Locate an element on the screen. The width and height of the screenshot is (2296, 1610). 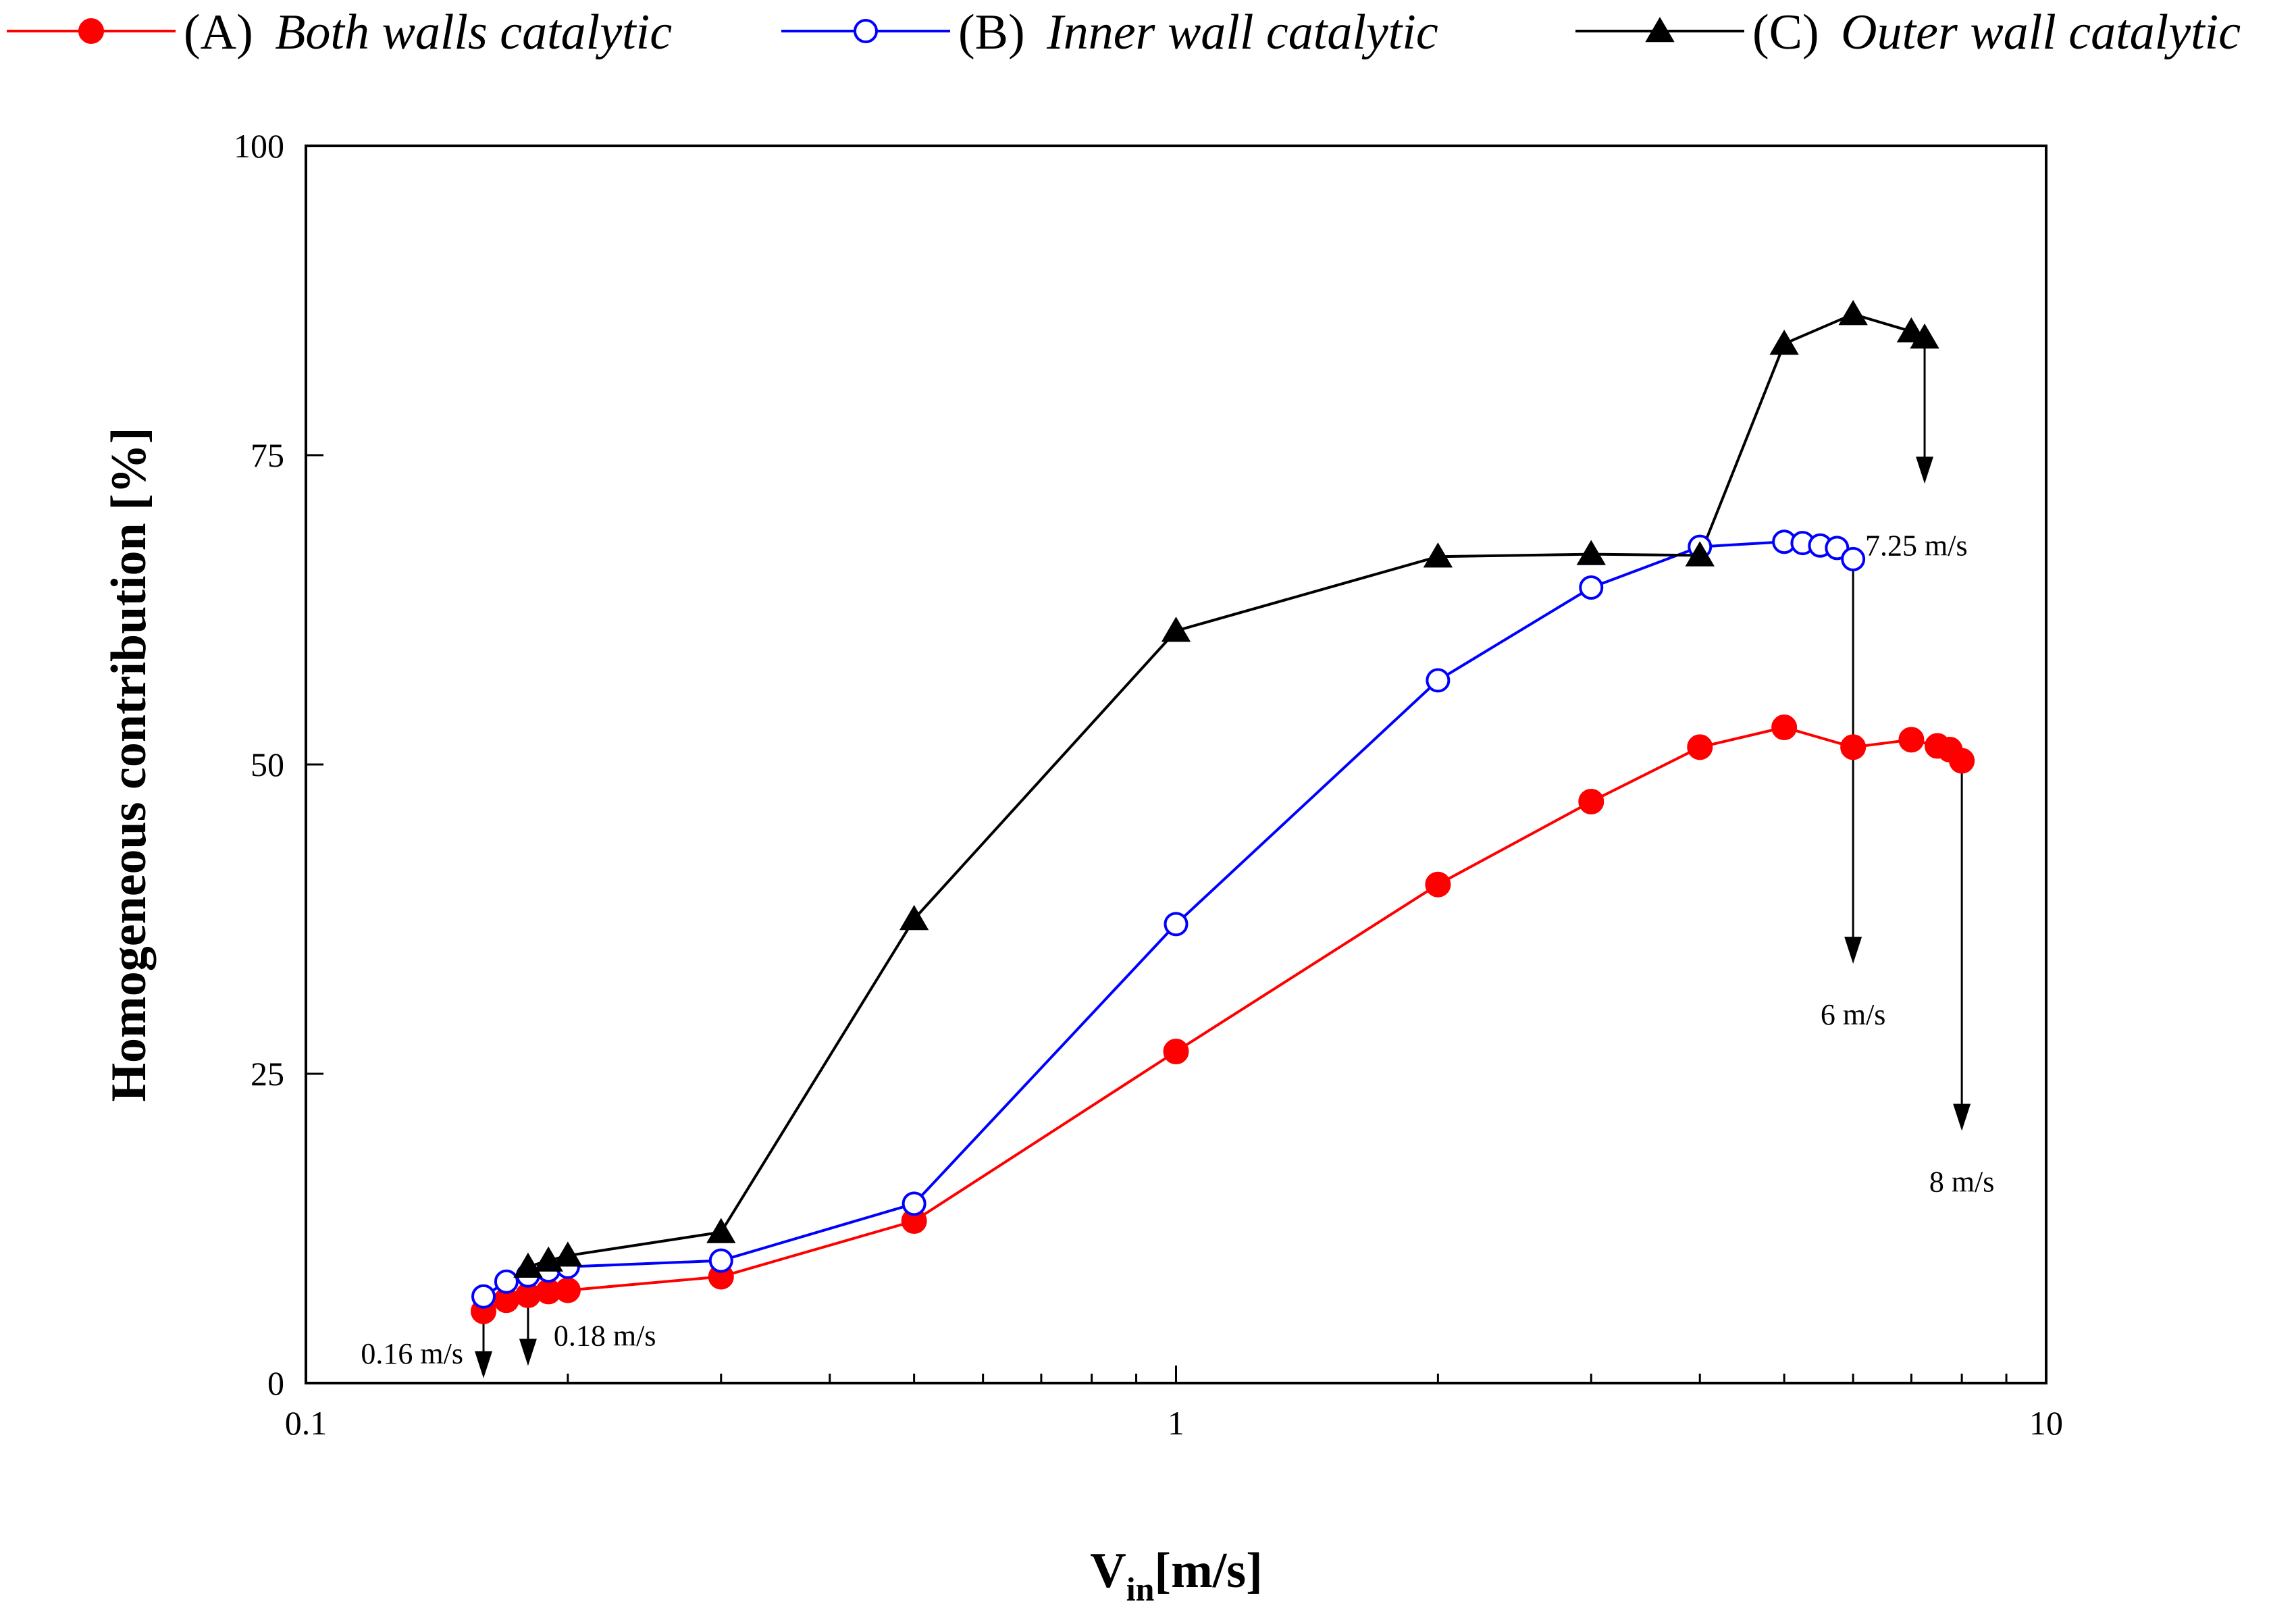
legend-marker-C is located at coordinates (1660, 30).